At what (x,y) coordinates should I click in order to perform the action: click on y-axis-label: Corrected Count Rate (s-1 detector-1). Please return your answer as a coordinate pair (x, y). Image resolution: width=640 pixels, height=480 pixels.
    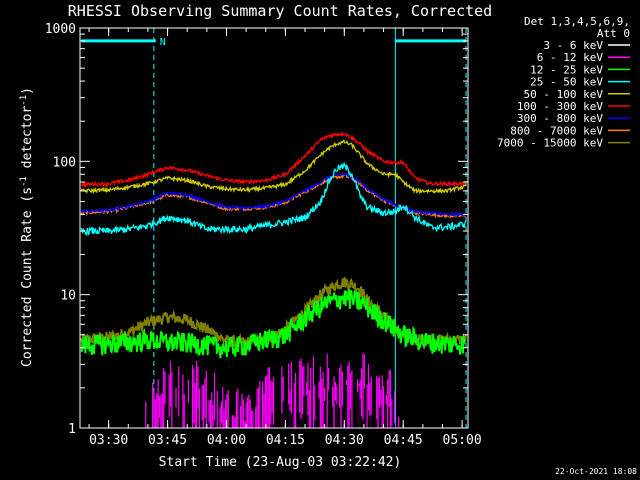
    Looking at the image, I should click on (27, 227).